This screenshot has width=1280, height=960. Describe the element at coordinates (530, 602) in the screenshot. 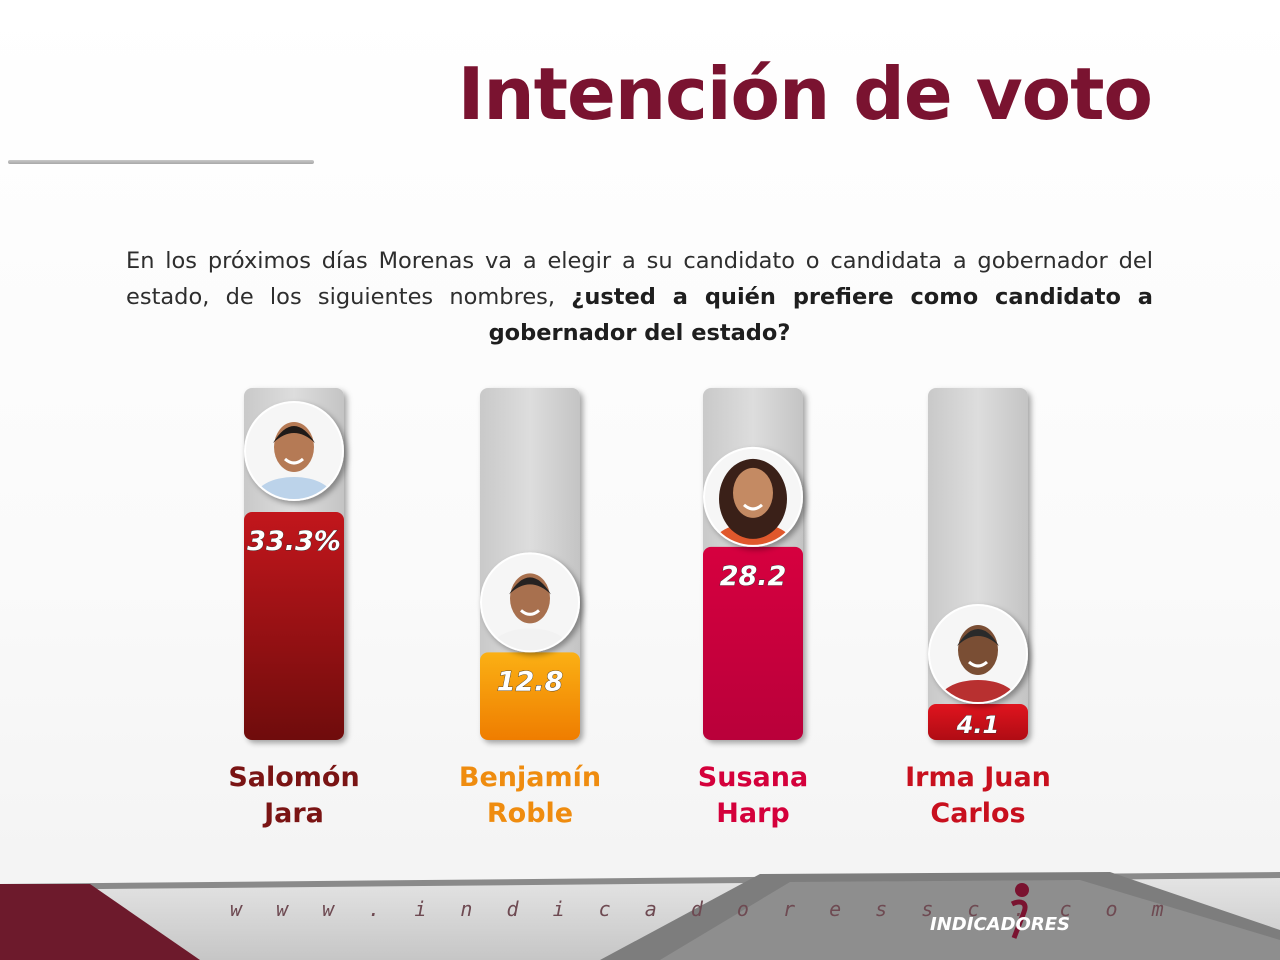

I see `avatar-benjam-n-roble` at that location.